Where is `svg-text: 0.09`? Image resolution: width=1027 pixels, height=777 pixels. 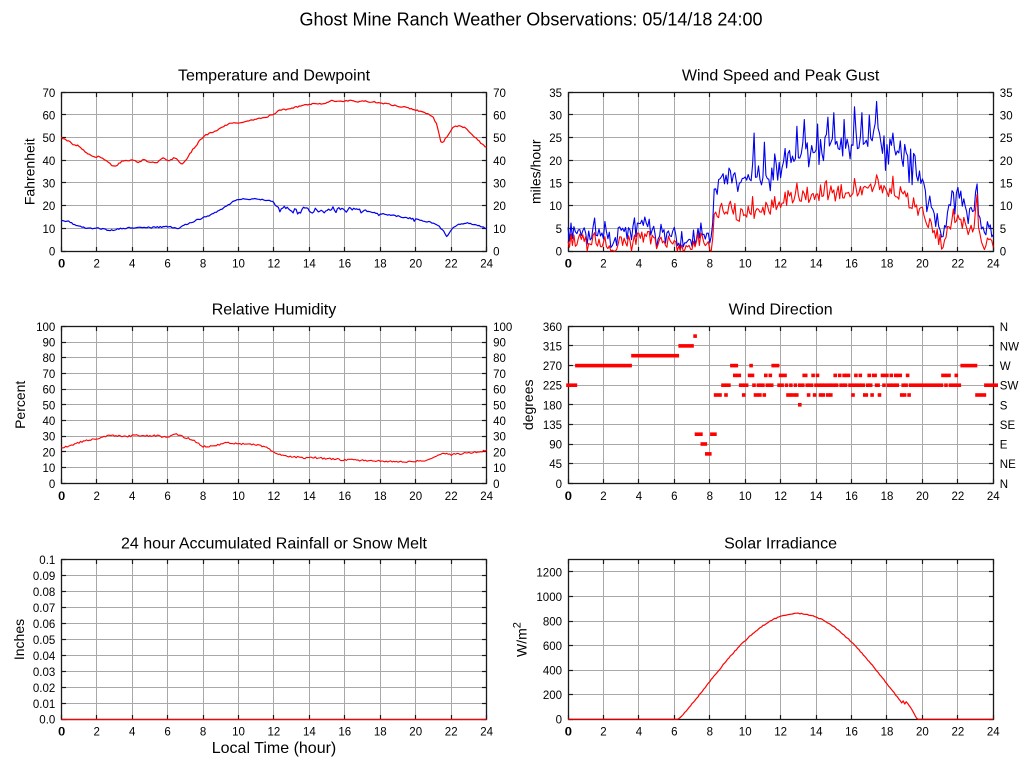
svg-text: 0.09 is located at coordinates (44, 577).